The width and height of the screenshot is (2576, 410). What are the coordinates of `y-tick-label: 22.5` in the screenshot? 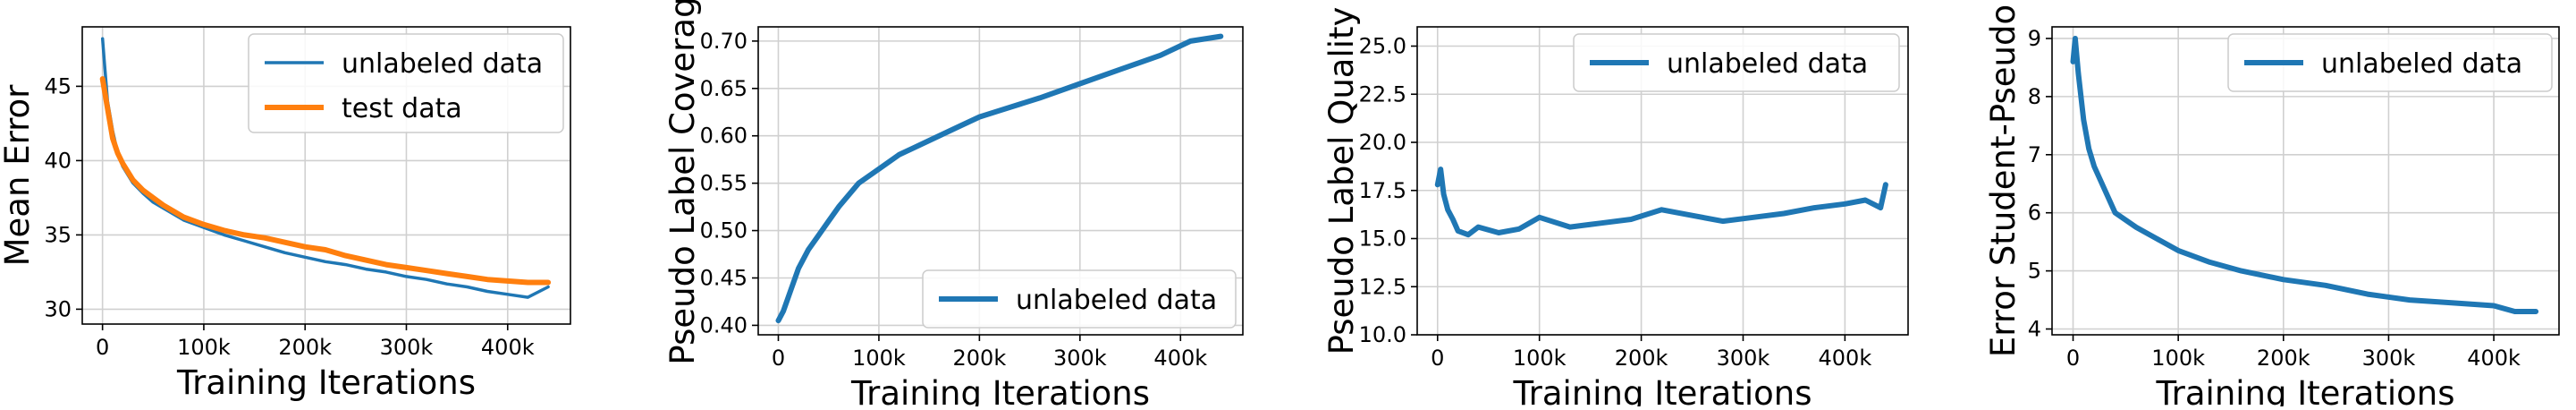 It's located at (1382, 94).